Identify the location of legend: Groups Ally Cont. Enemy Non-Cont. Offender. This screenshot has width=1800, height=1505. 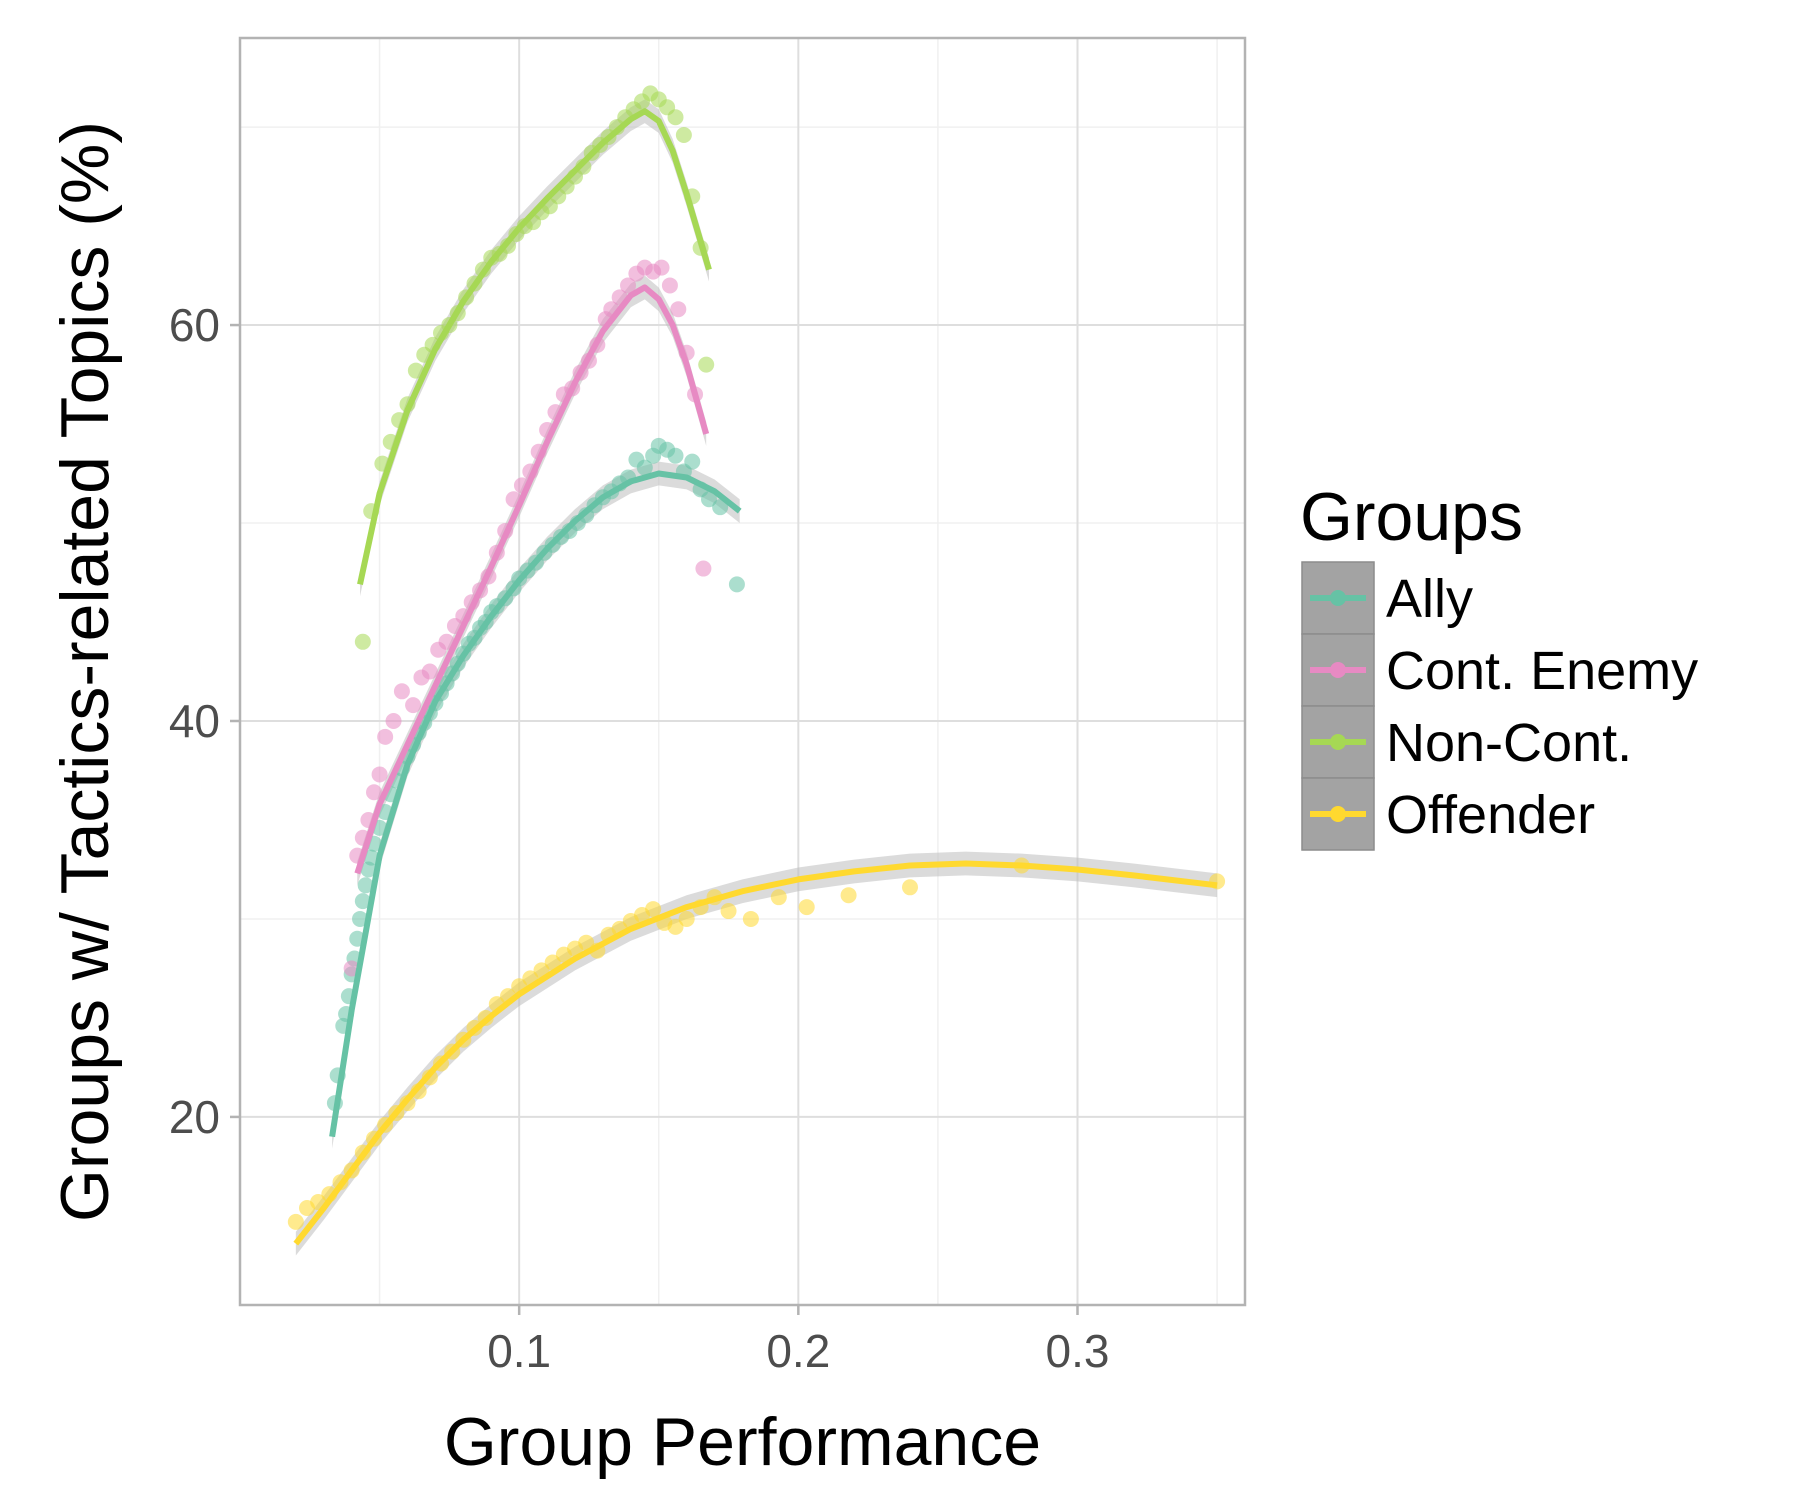
(1499, 665).